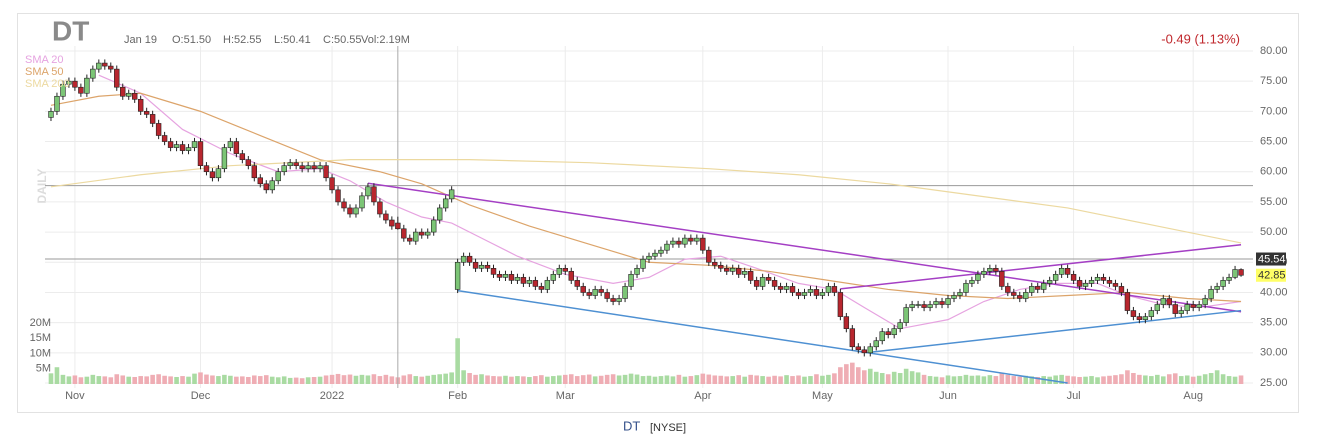  I want to click on ohlc-label: L:50.41, so click(292, 40).